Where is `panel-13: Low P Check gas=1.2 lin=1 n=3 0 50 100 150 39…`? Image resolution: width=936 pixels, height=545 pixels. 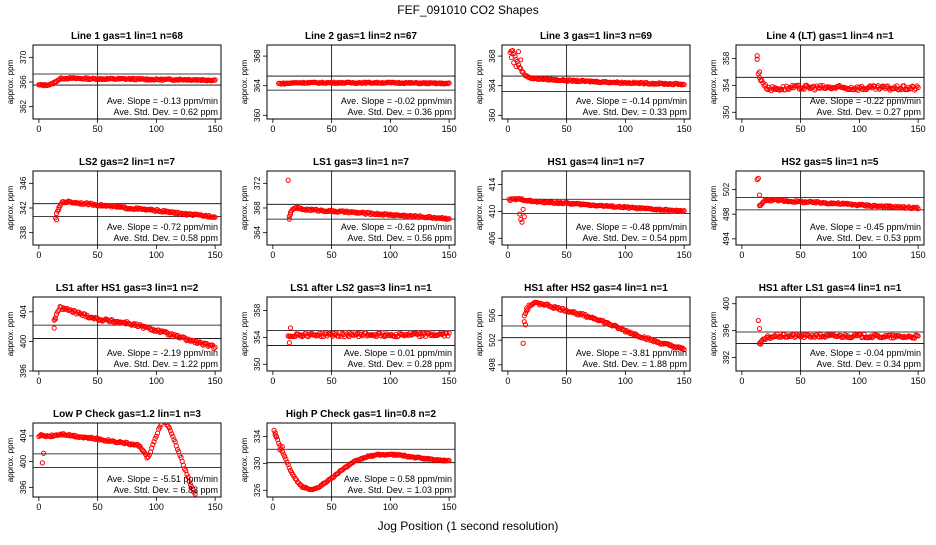 panel-13: Low P Check gas=1.2 lin=1 n=3 0 50 100 150 39… is located at coordinates (114, 460).